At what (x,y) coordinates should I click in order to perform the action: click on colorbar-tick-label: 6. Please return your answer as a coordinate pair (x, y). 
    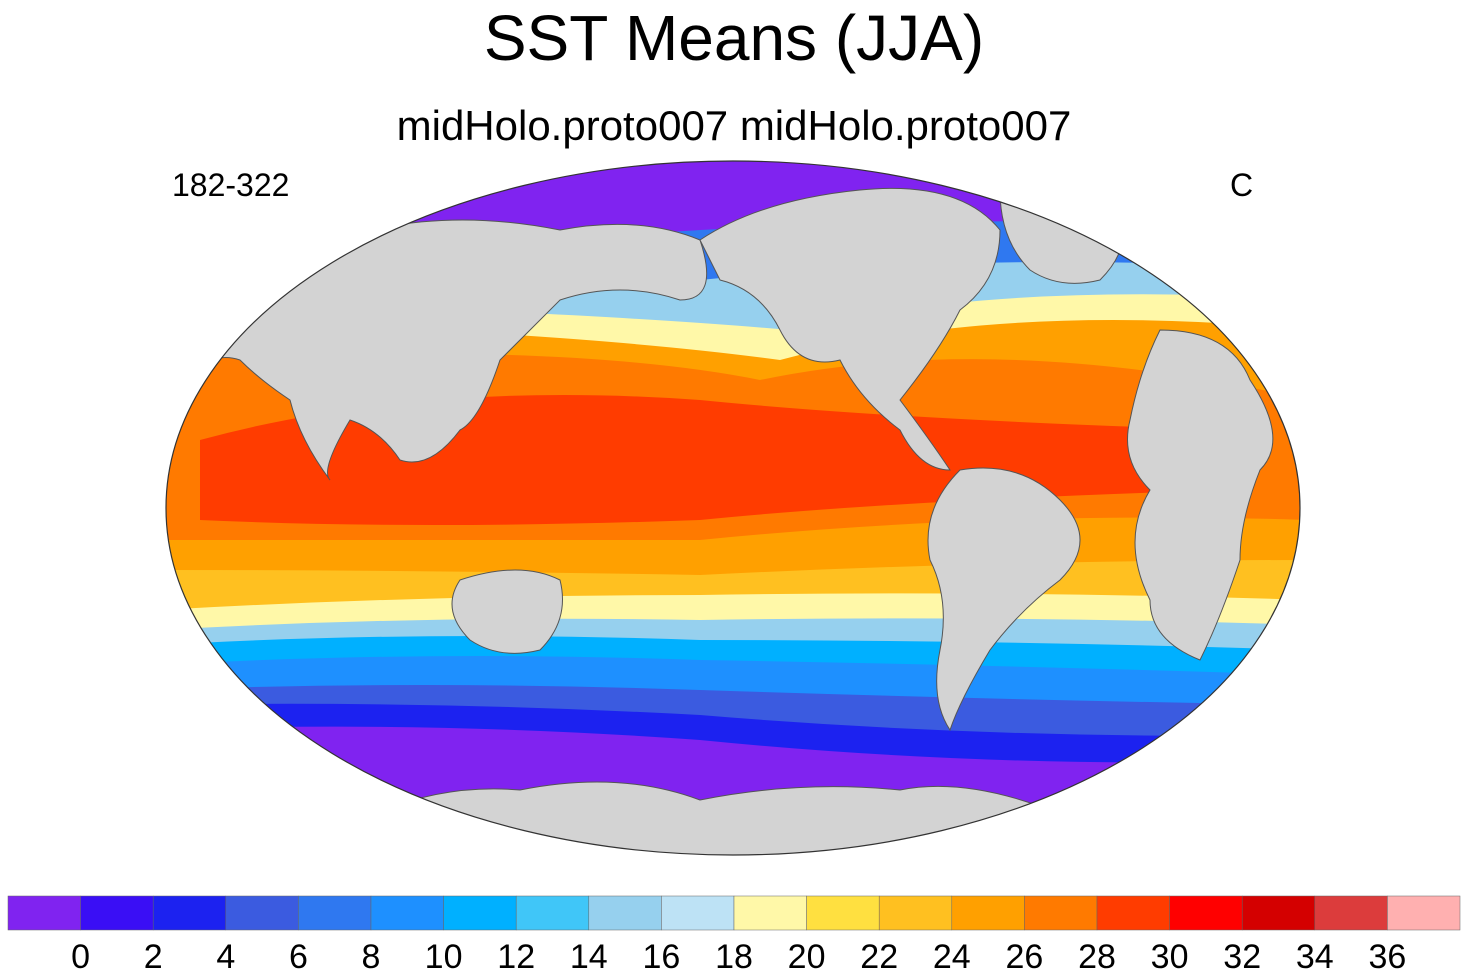
    Looking at the image, I should click on (298, 957).